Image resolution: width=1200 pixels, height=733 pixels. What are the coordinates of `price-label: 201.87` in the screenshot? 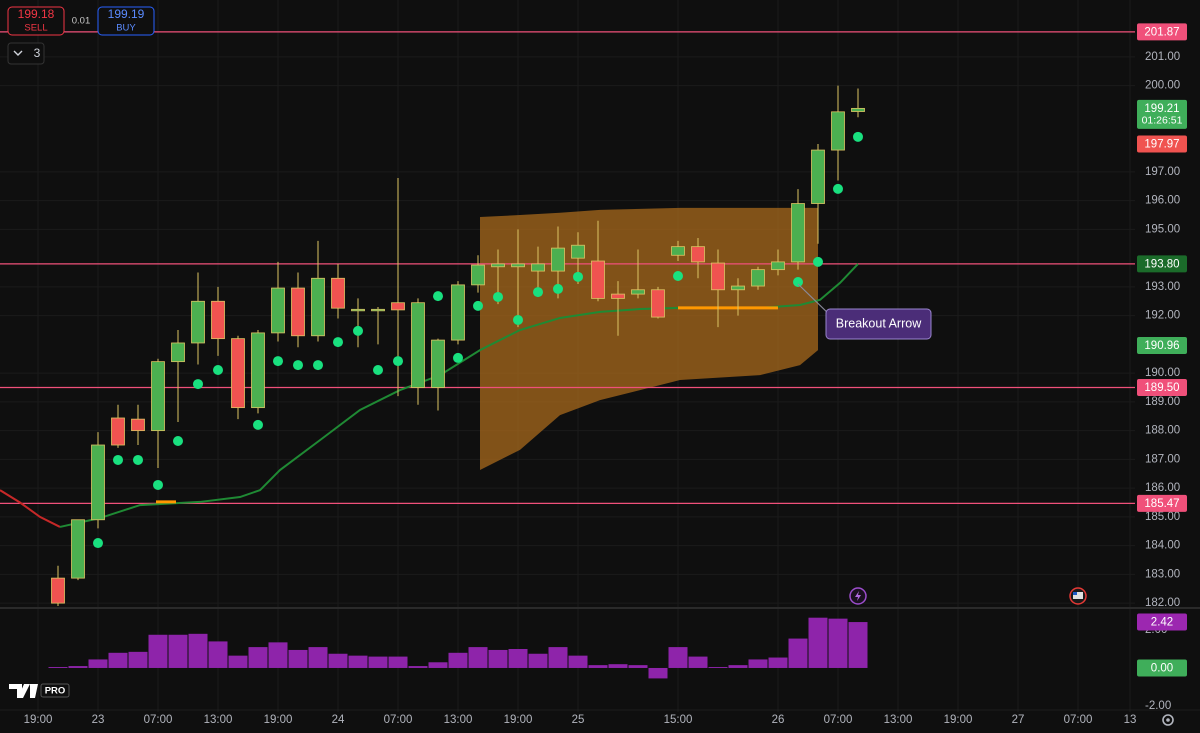 It's located at (1161, 32).